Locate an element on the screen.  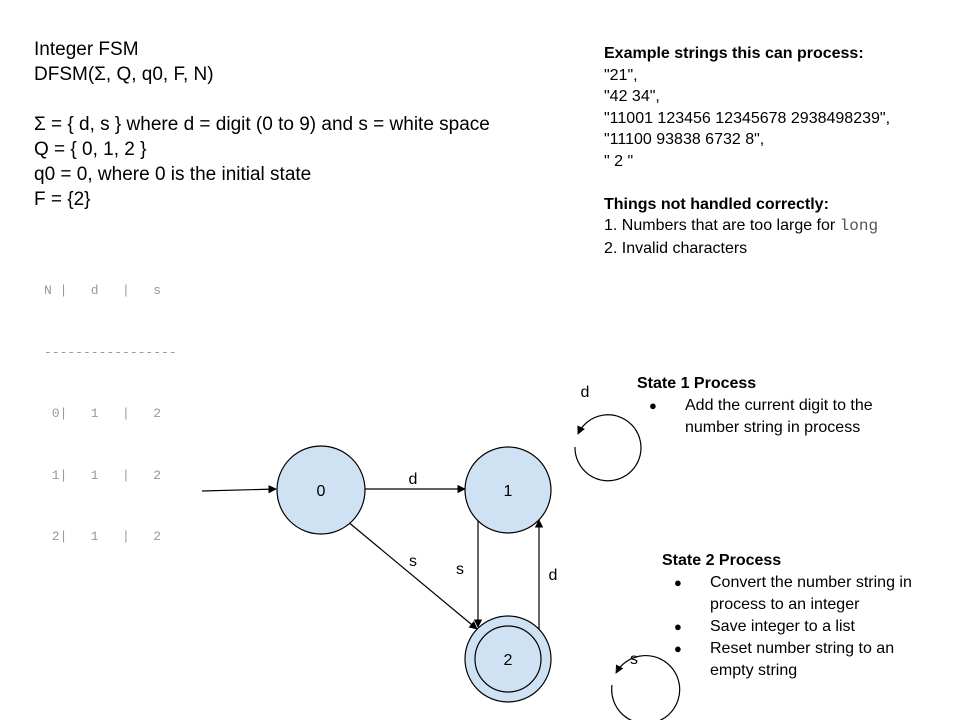
not-handled-item-2: 2. Invalid characters is located at coordinates (676, 248).